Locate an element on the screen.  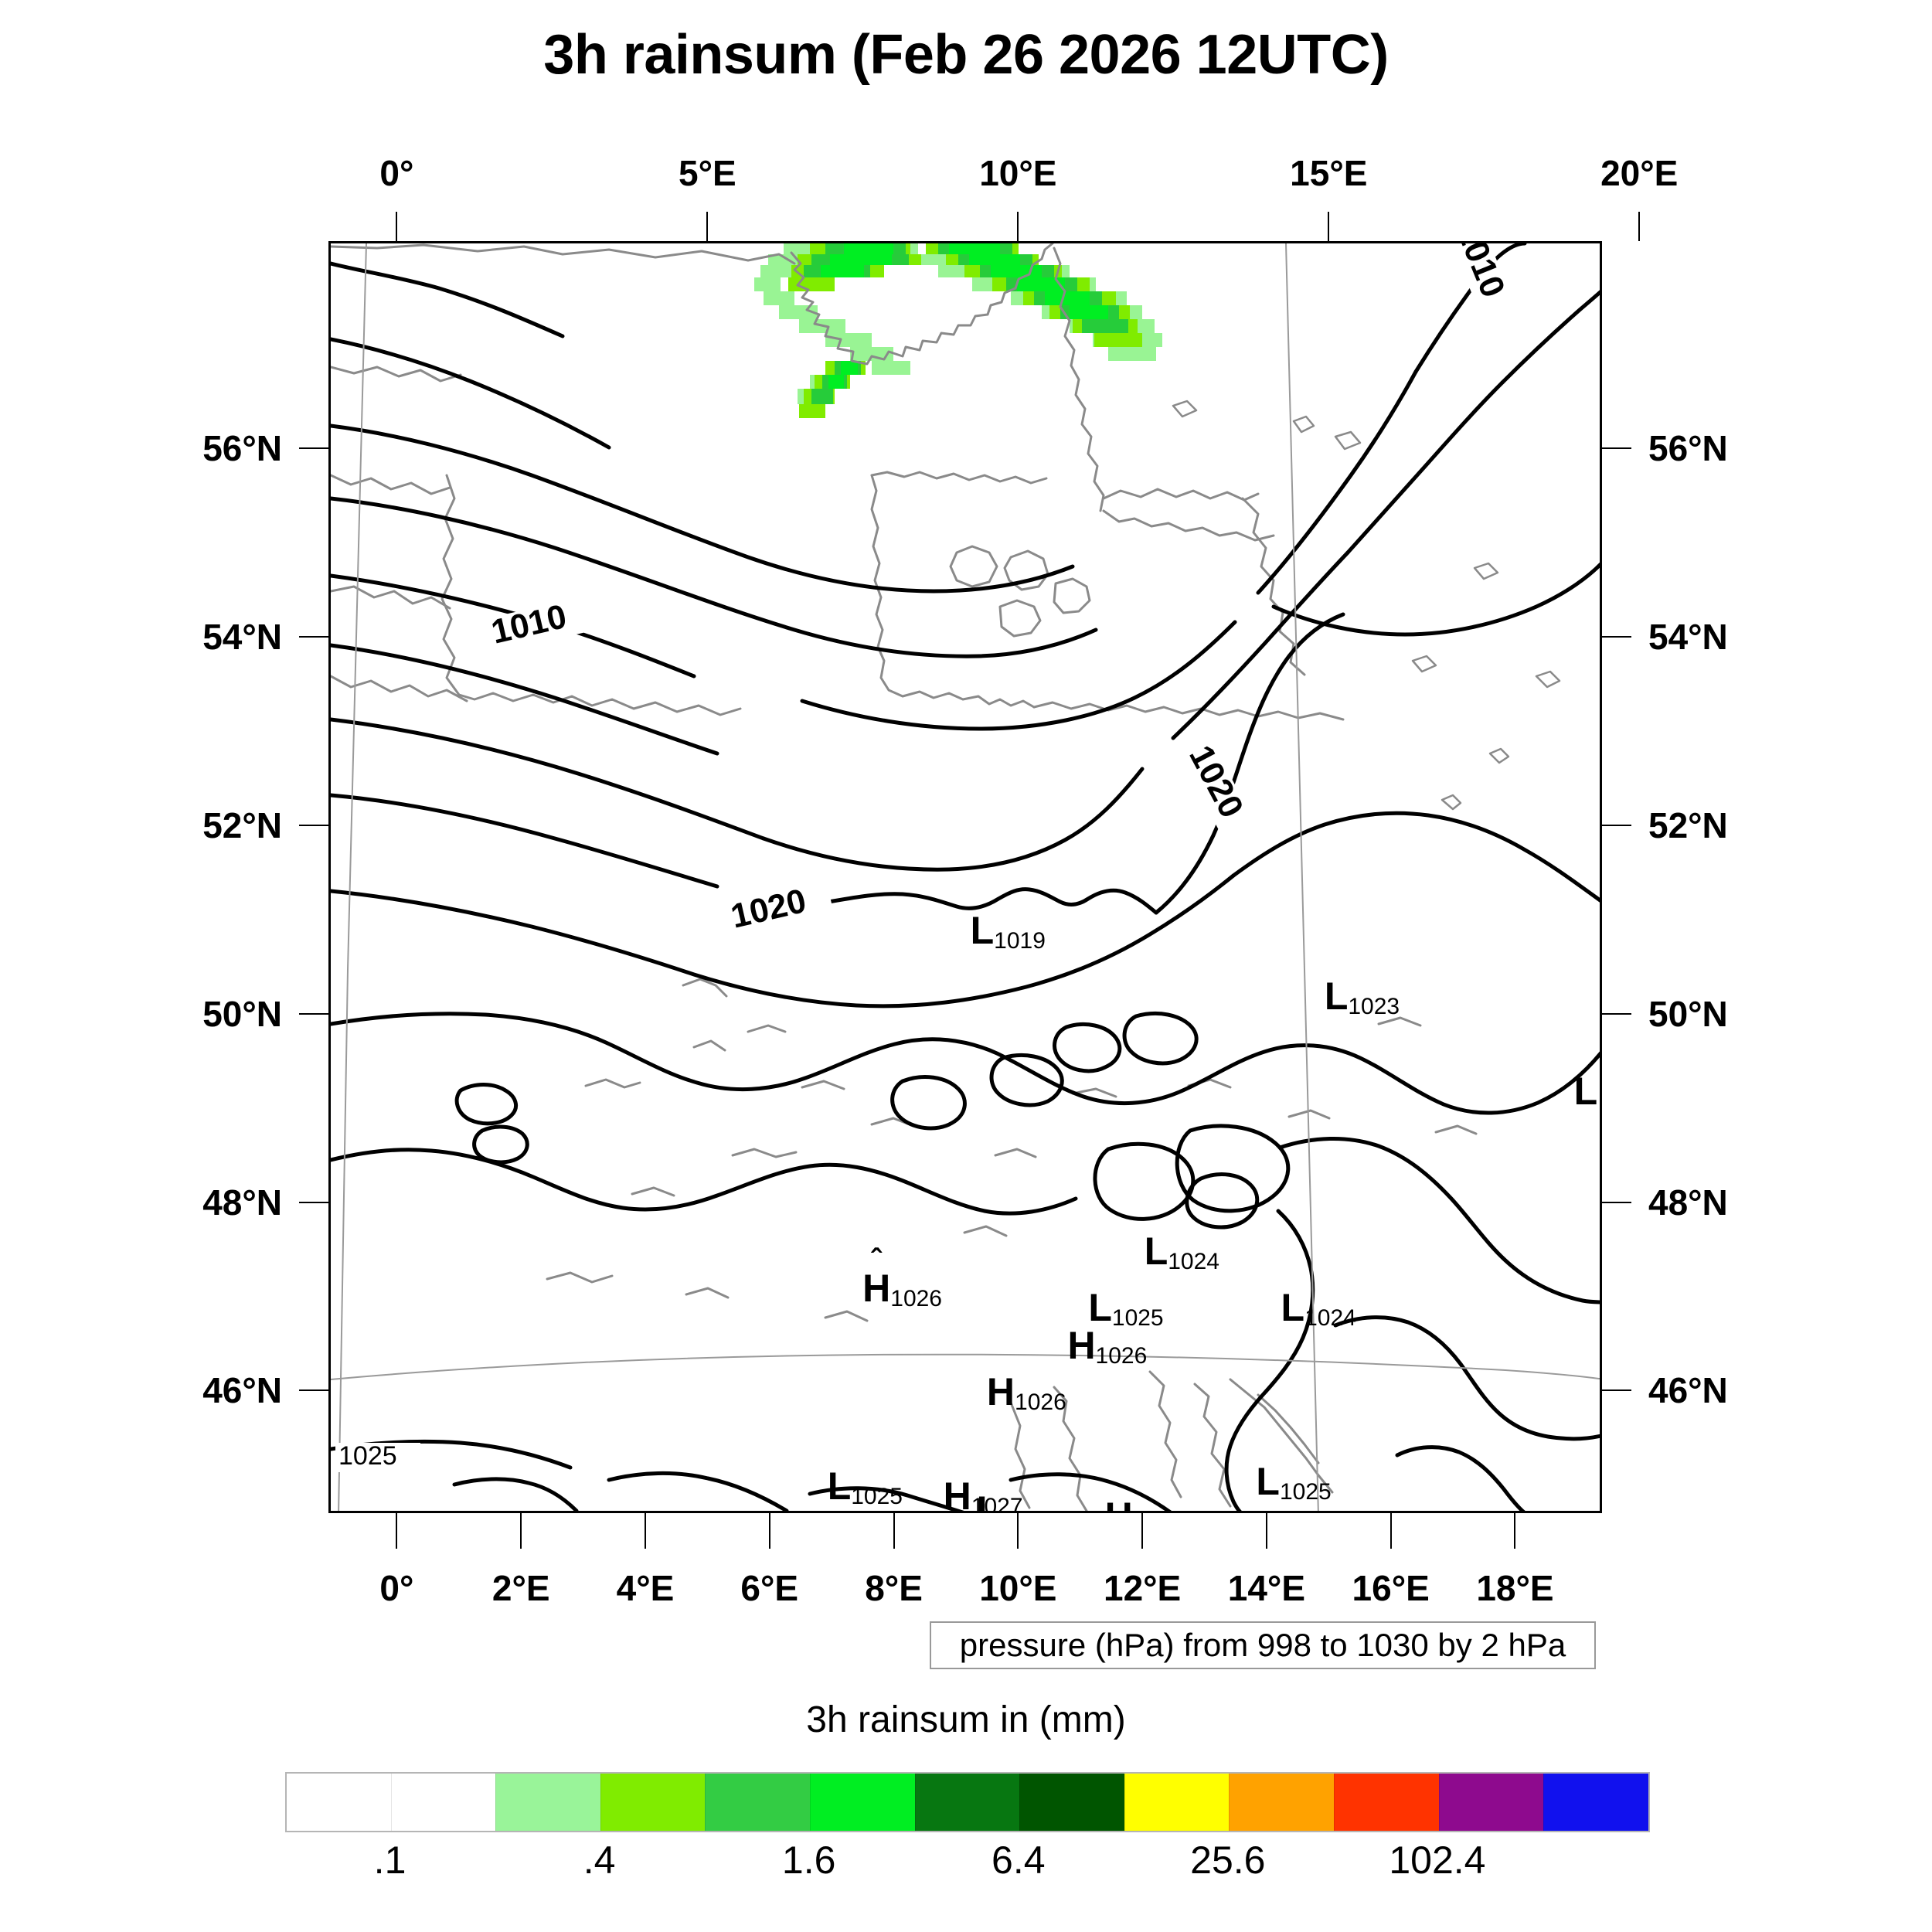
lat-label-left: 46°N is located at coordinates (242, 1390).